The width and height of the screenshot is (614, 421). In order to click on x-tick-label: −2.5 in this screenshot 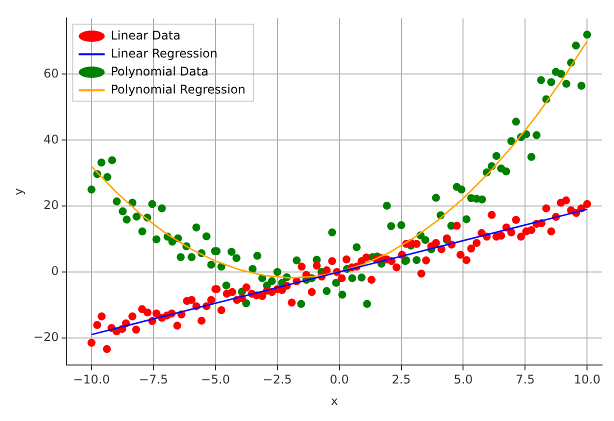, I will do `click(277, 379)`.